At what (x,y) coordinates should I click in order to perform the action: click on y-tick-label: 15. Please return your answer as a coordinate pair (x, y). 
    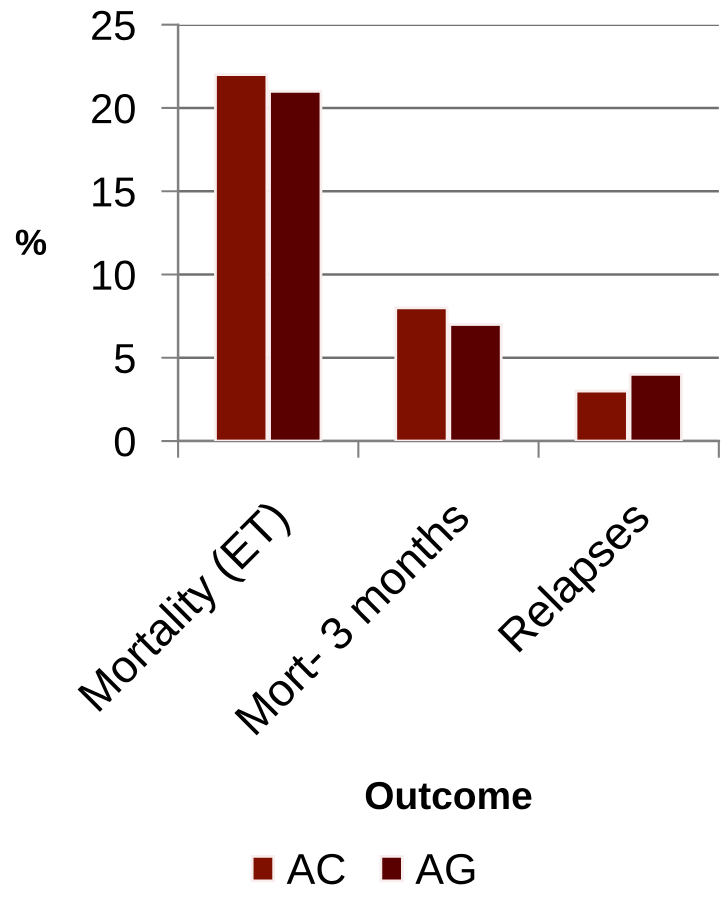
    Looking at the image, I should click on (114, 192).